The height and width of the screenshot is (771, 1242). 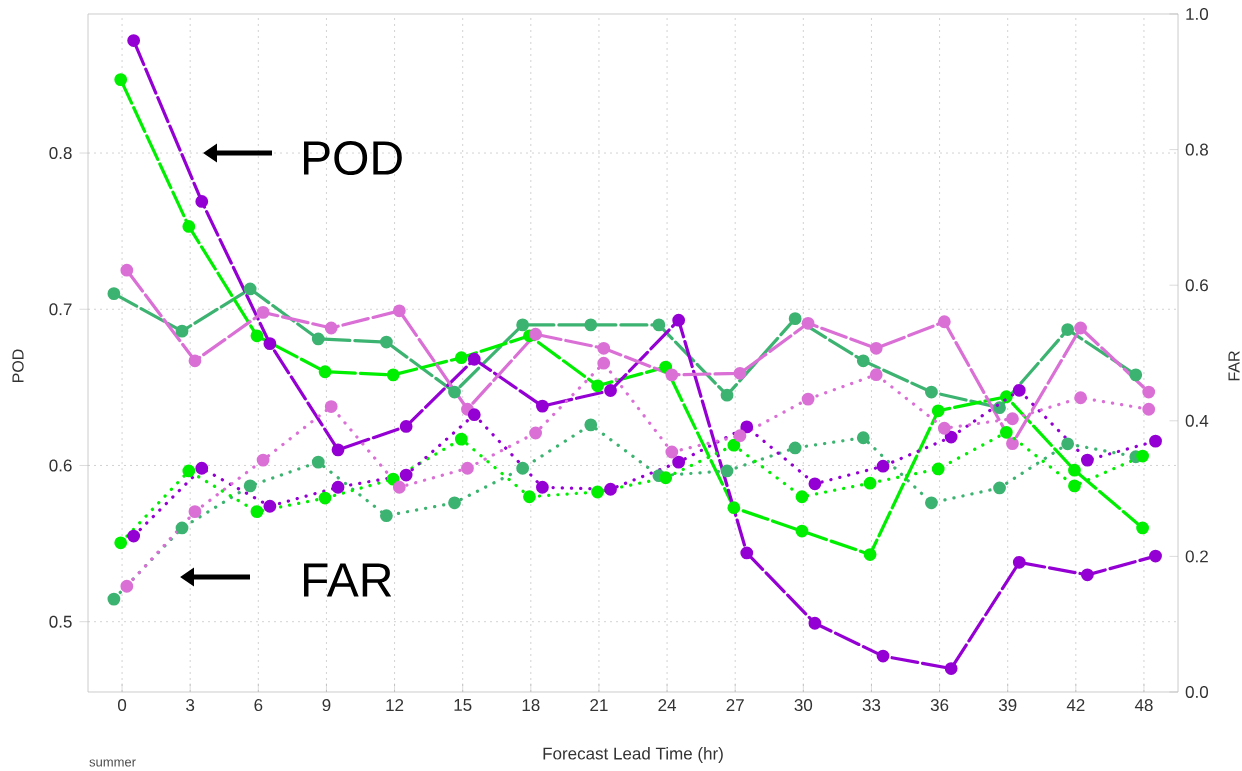 What do you see at coordinates (1197, 13) in the screenshot?
I see `y2-tick-label: 1.0` at bounding box center [1197, 13].